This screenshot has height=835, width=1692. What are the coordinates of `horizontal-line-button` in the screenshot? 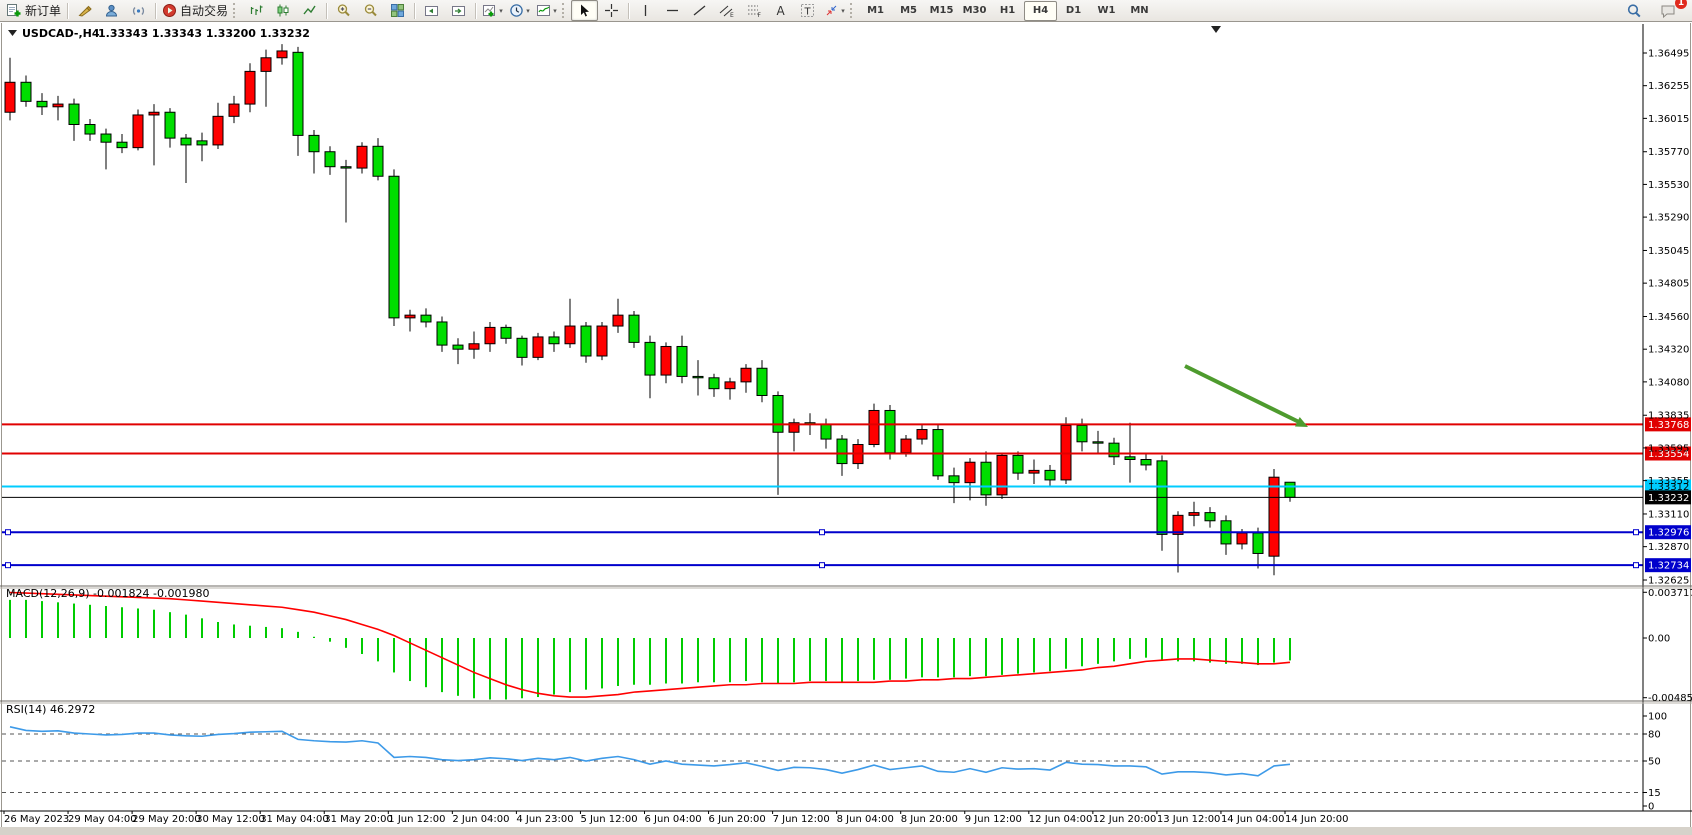 It's located at (672, 10).